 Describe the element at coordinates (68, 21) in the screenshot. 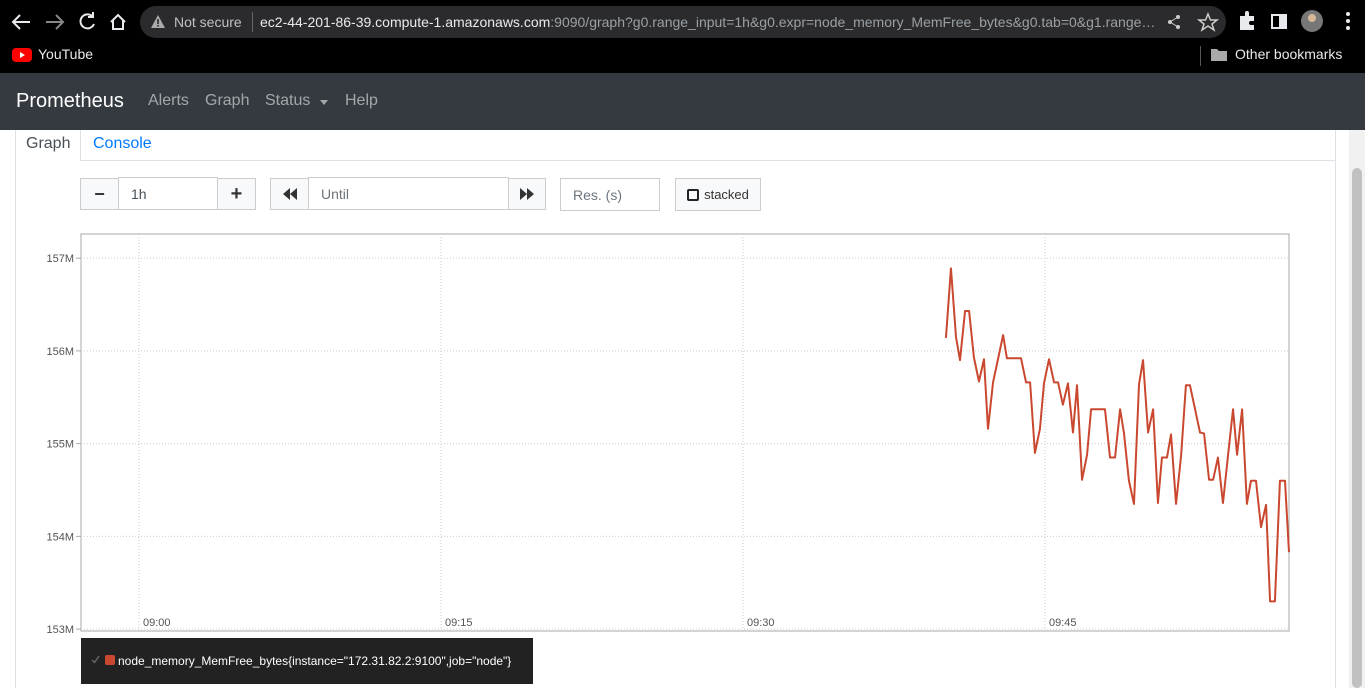

I see `browser-nav-buttons` at that location.